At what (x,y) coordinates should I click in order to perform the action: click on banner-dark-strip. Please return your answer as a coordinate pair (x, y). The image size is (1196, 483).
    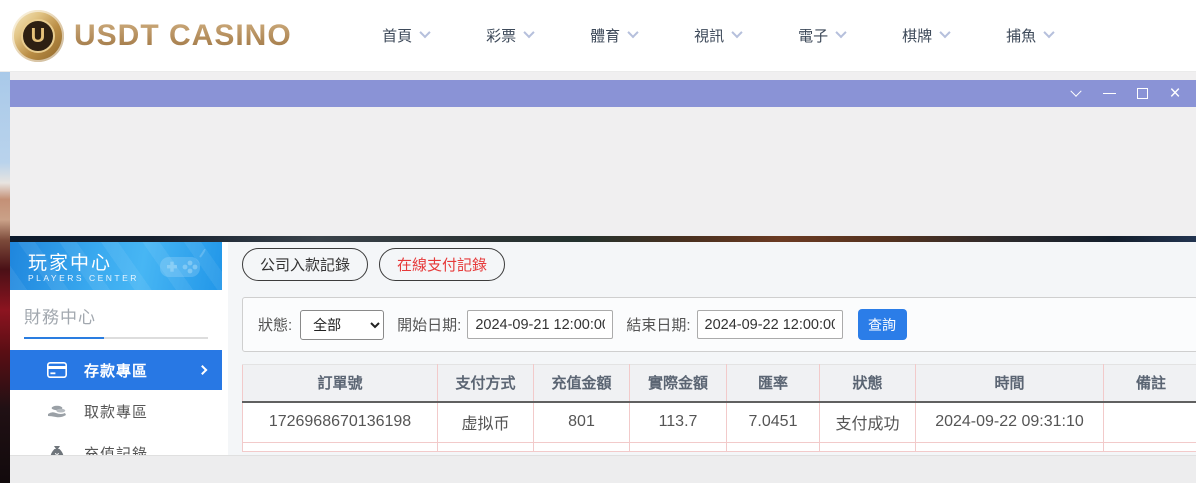
    Looking at the image, I should click on (603, 239).